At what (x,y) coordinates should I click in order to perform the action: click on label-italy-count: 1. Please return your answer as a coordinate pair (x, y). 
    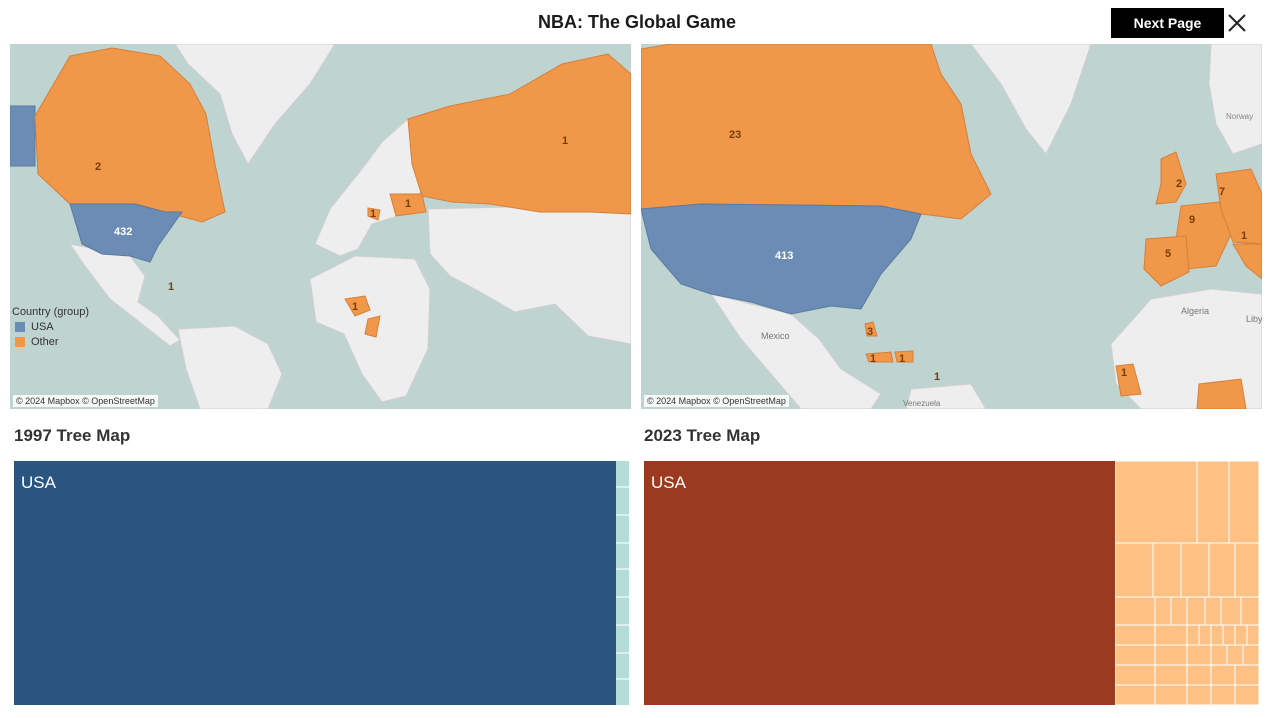
    Looking at the image, I should click on (1244, 236).